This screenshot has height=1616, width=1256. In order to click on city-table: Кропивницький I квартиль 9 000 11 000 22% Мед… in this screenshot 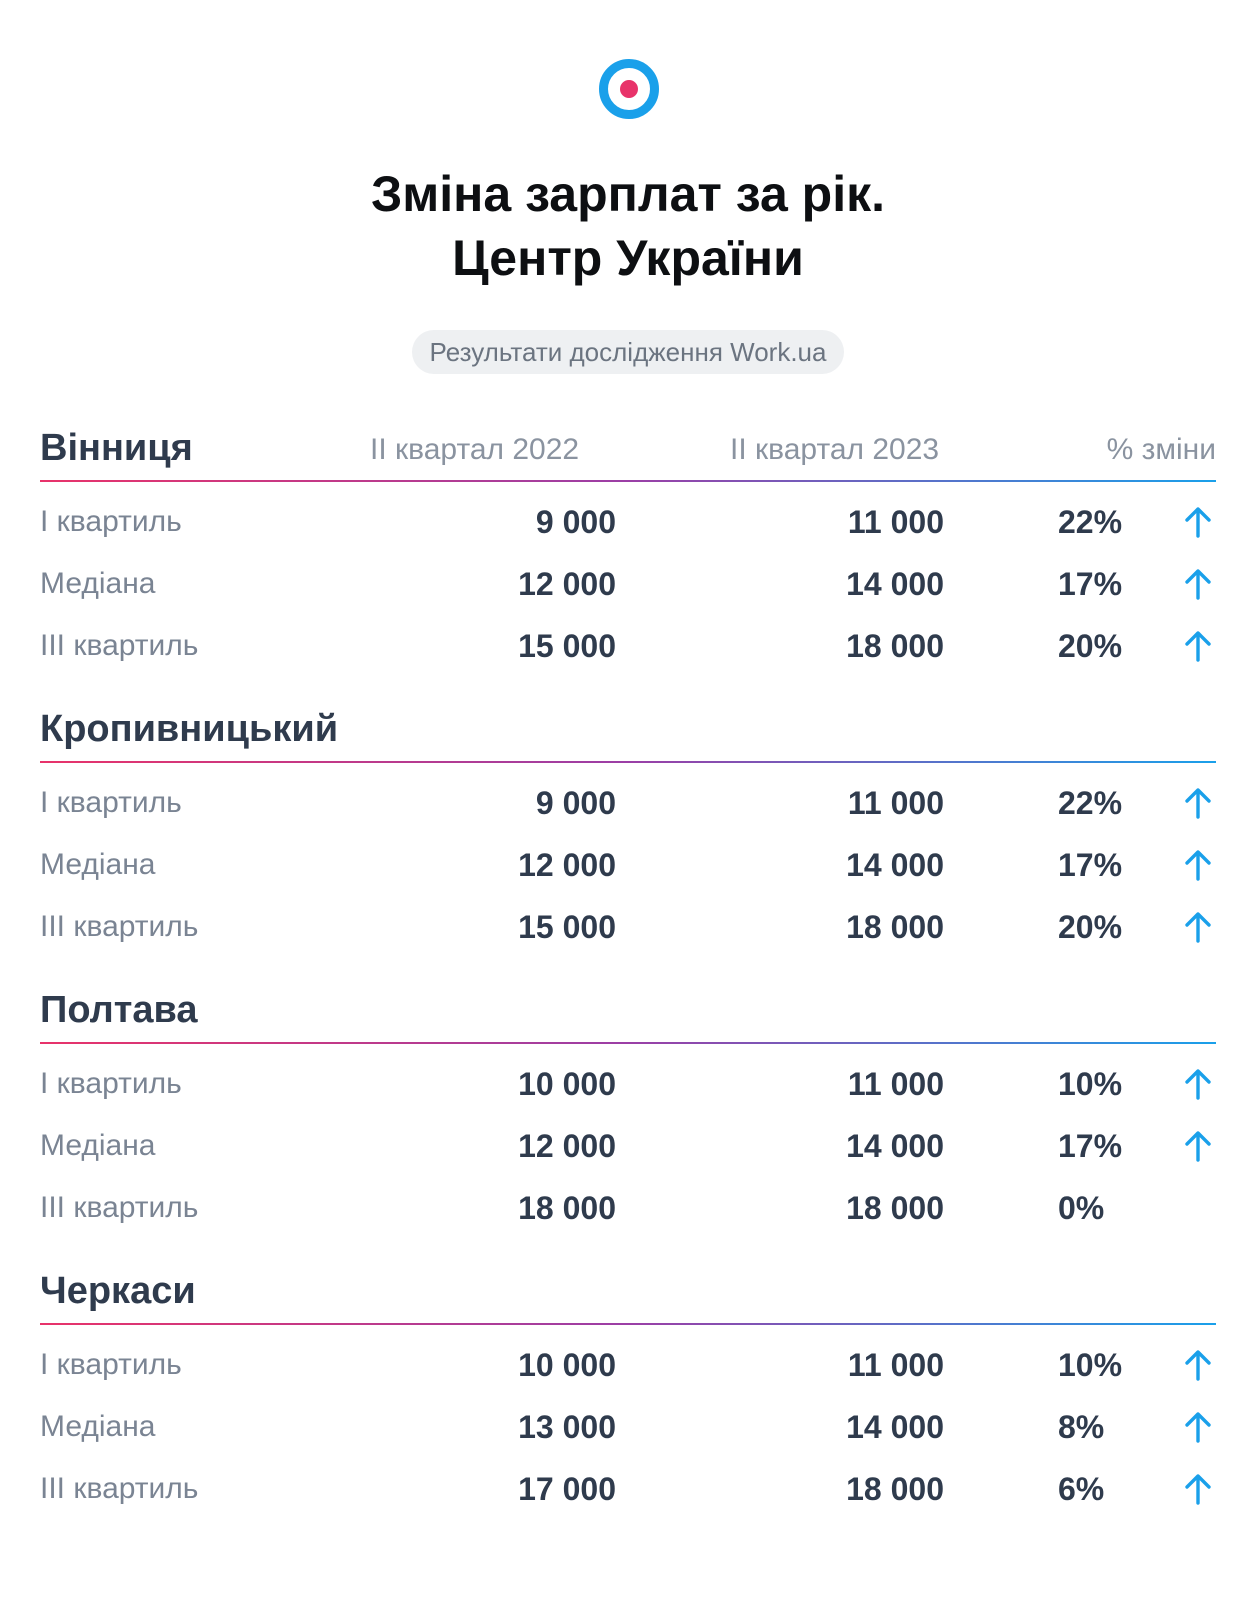, I will do `click(628, 830)`.